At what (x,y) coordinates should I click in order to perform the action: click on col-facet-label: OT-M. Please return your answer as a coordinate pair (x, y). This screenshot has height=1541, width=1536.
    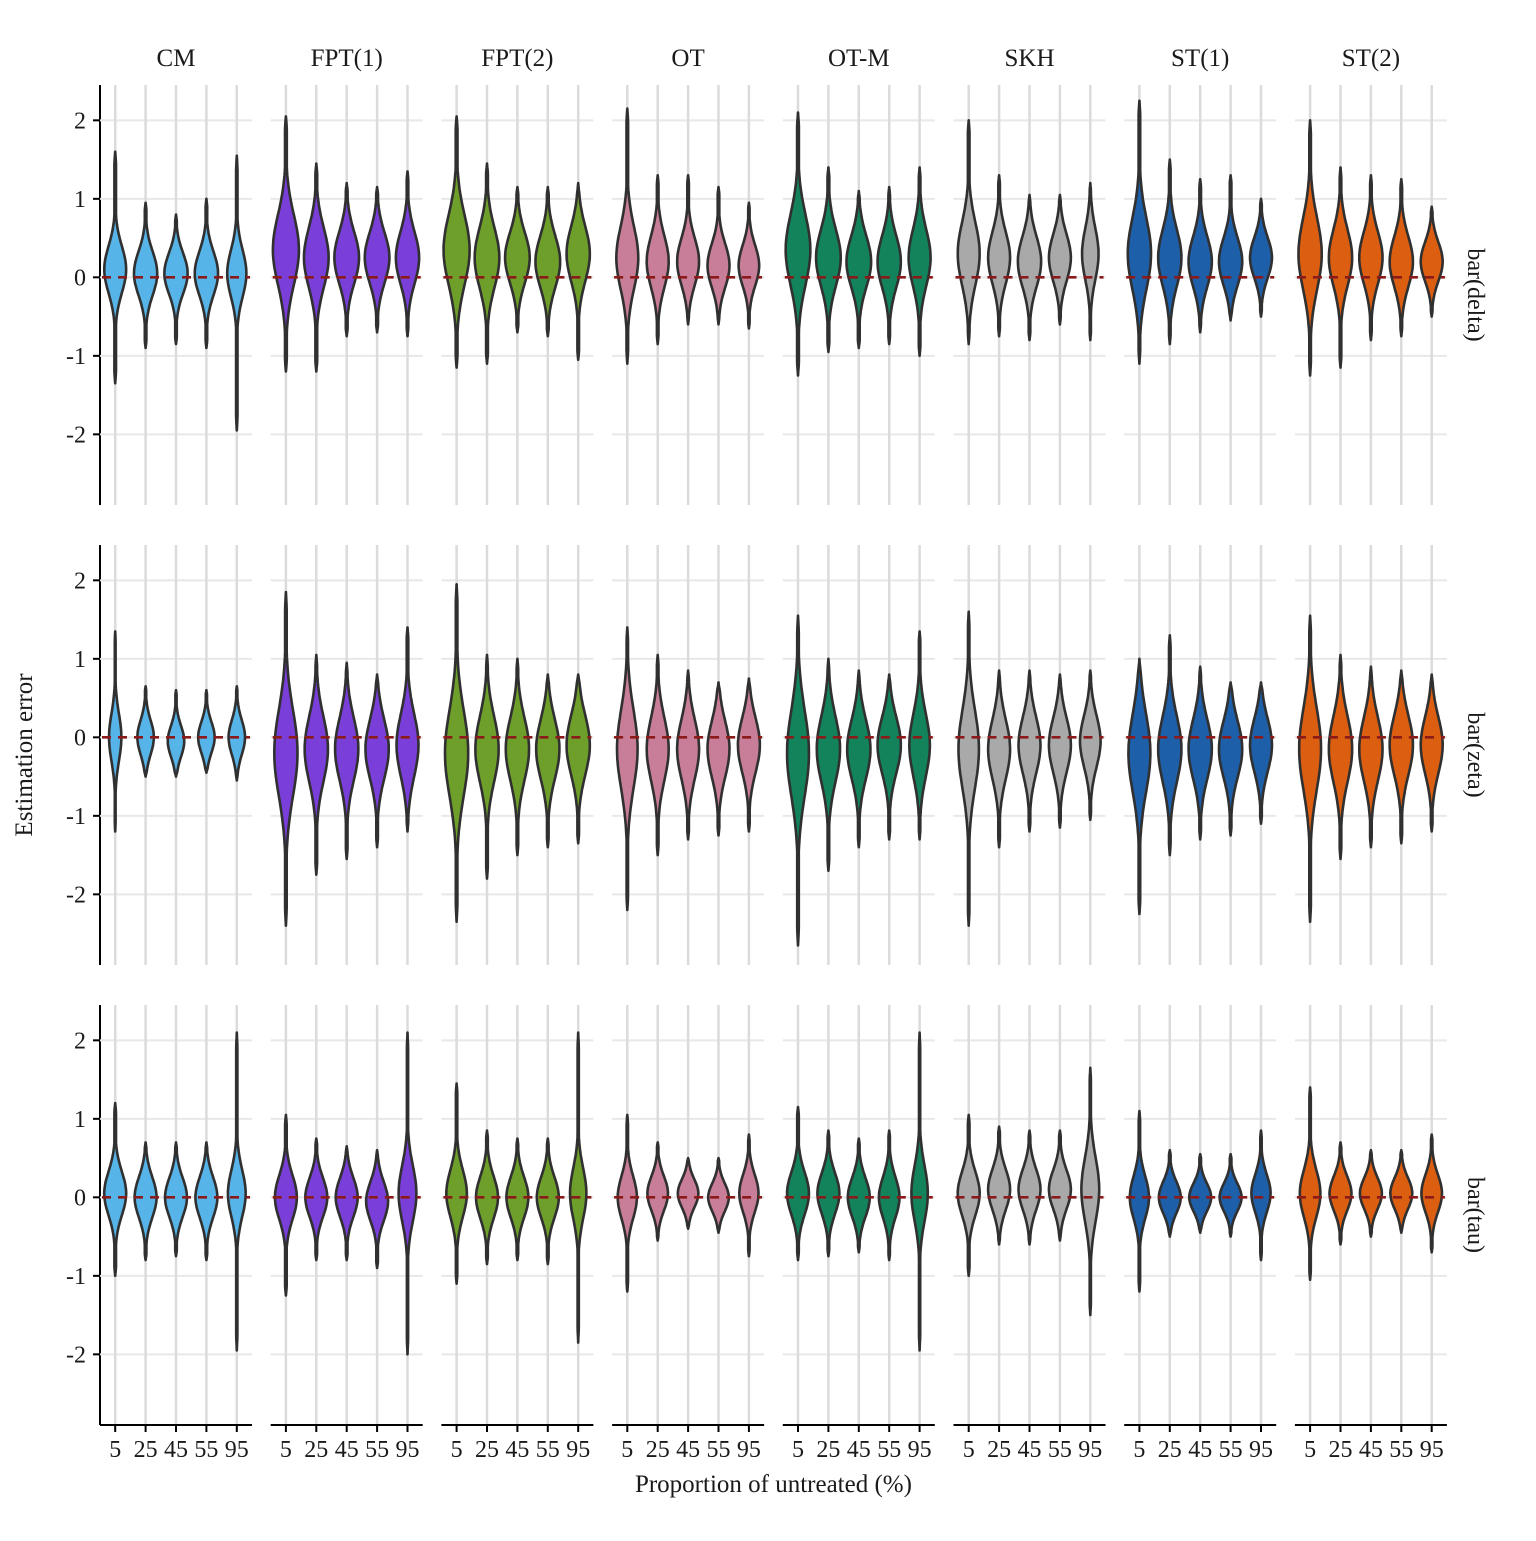
    Looking at the image, I should click on (859, 58).